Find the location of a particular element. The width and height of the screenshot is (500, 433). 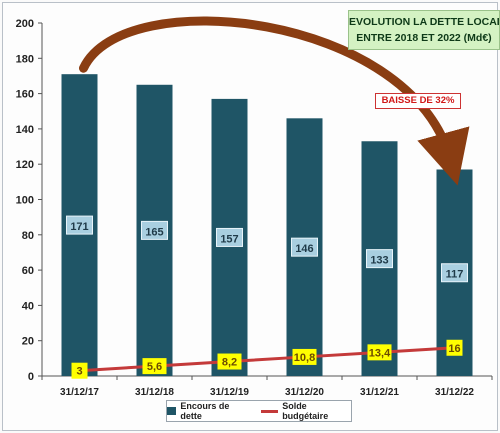

x-tick-label: 31/12/17 is located at coordinates (79, 392).